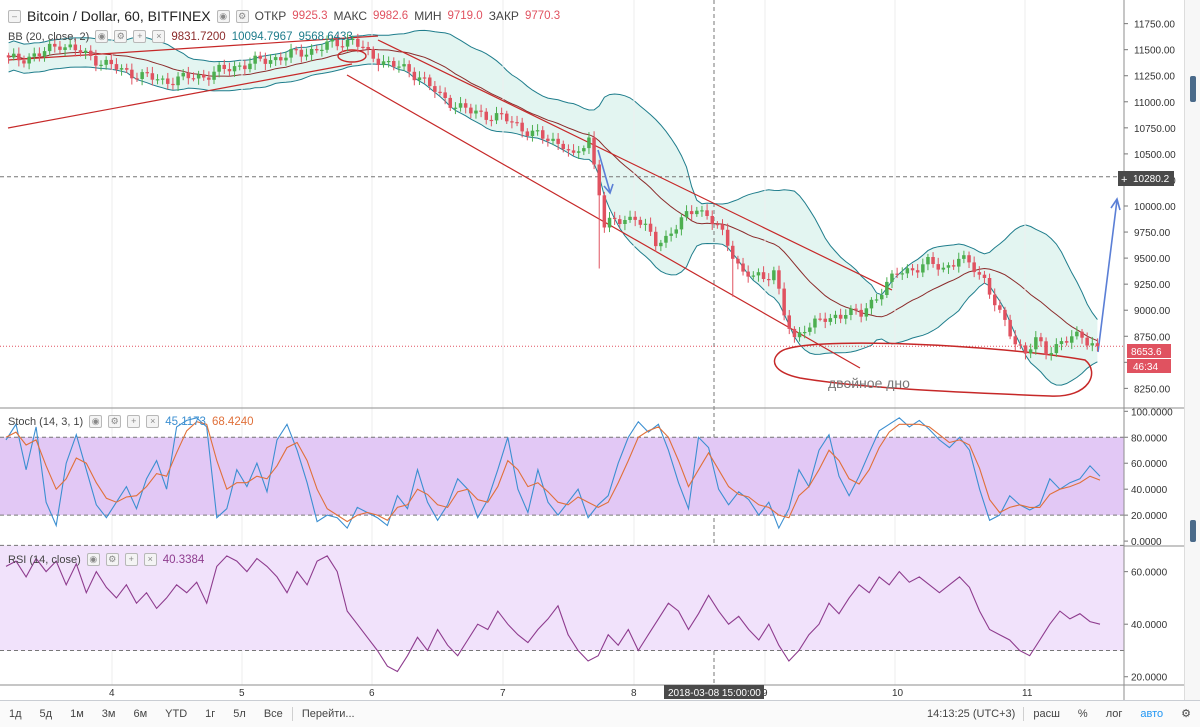 The width and height of the screenshot is (1200, 727). What do you see at coordinates (176, 714) in the screenshot?
I see `range-ytd-button: YTD` at bounding box center [176, 714].